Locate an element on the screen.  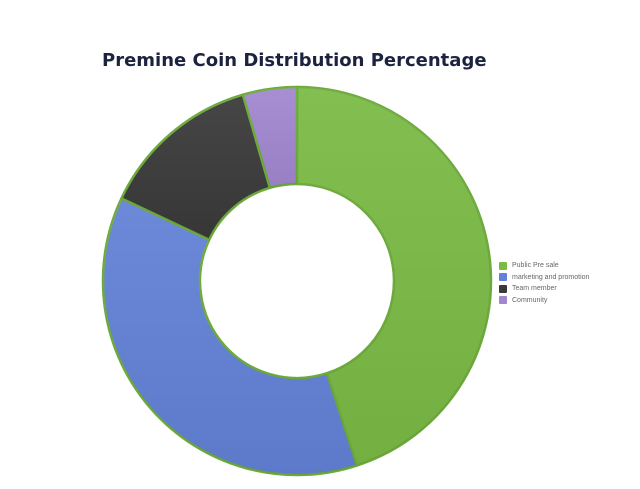
chart-title: Premine Coin Distribution Percentage is located at coordinates (294, 60).